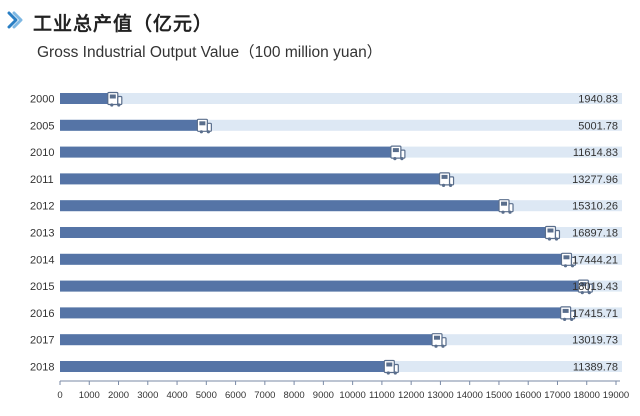  I want to click on value-label: 11614.83, so click(595, 153).